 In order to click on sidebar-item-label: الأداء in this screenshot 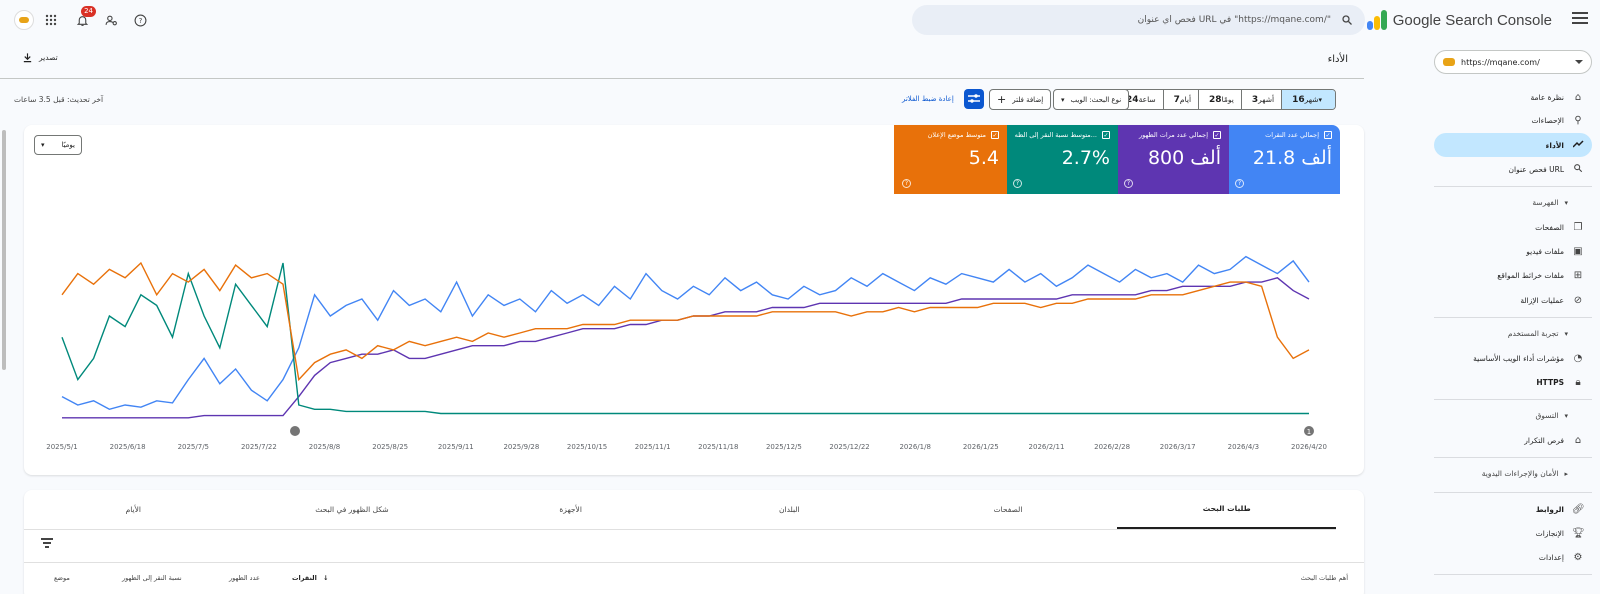, I will do `click(1554, 145)`.